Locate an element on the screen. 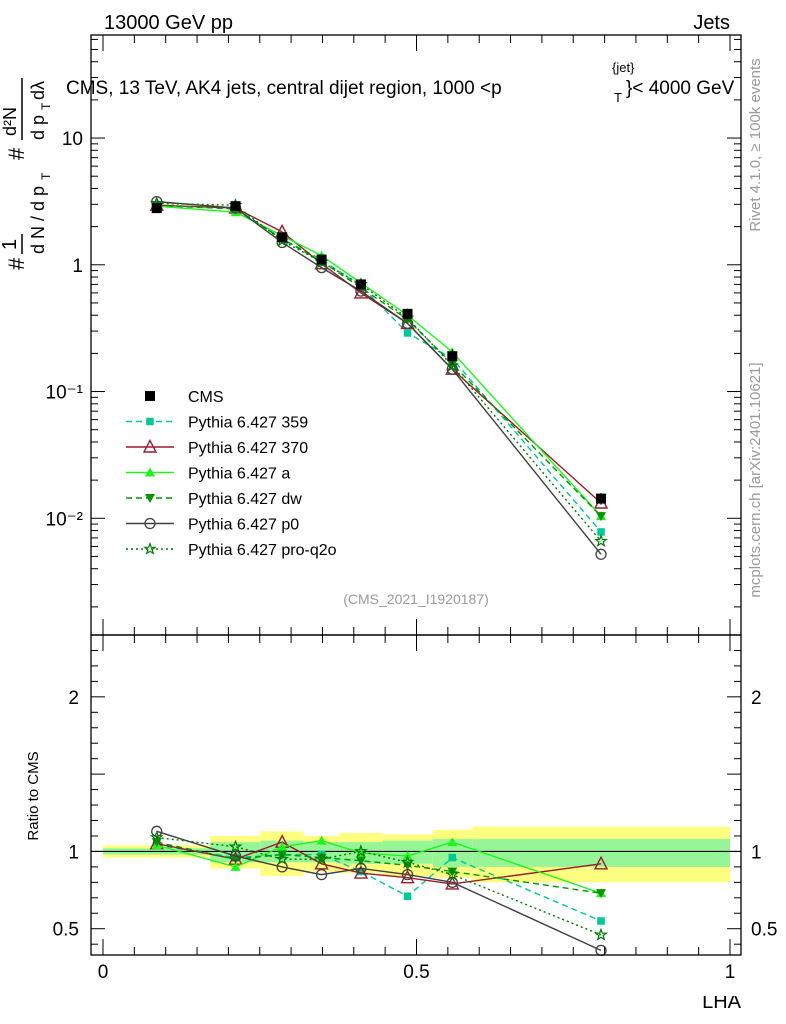 The width and height of the screenshot is (786, 1024). legend-marker-pq2o is located at coordinates (150, 548).